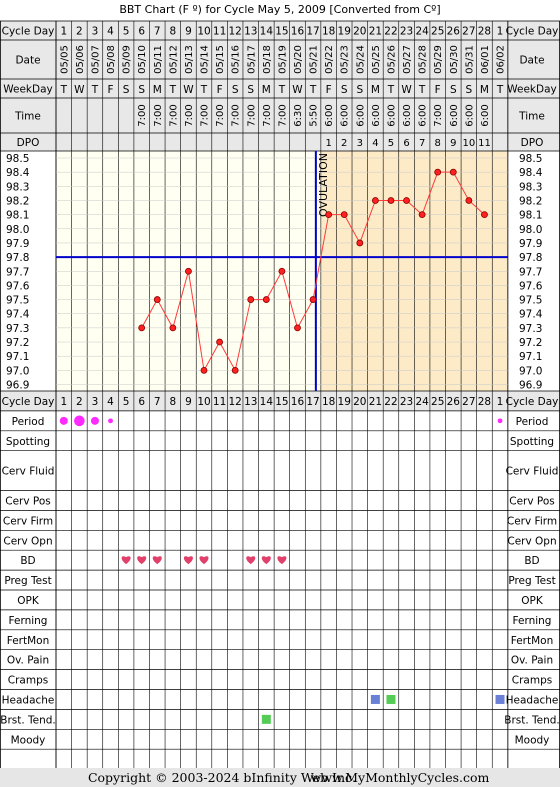 The image size is (560, 787). I want to click on dpo-number: 2, so click(344, 143).